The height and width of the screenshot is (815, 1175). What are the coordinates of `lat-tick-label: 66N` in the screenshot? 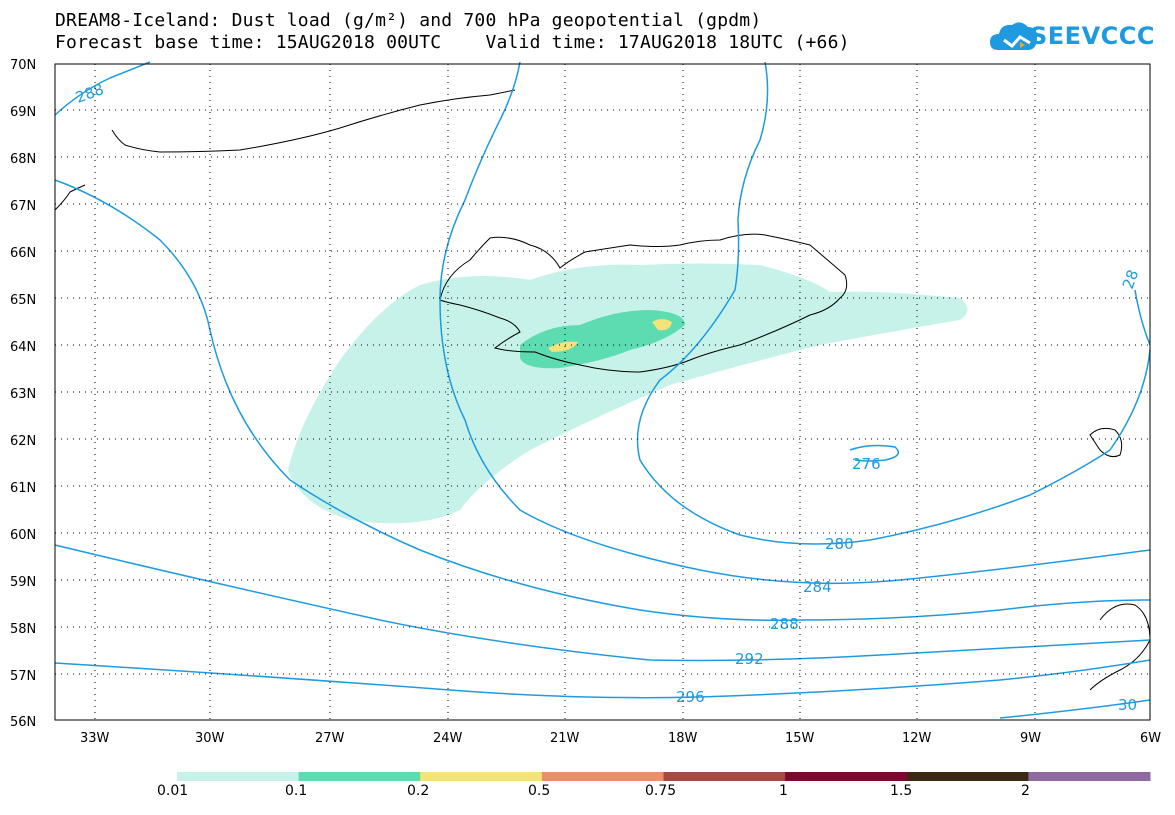 It's located at (23, 253).